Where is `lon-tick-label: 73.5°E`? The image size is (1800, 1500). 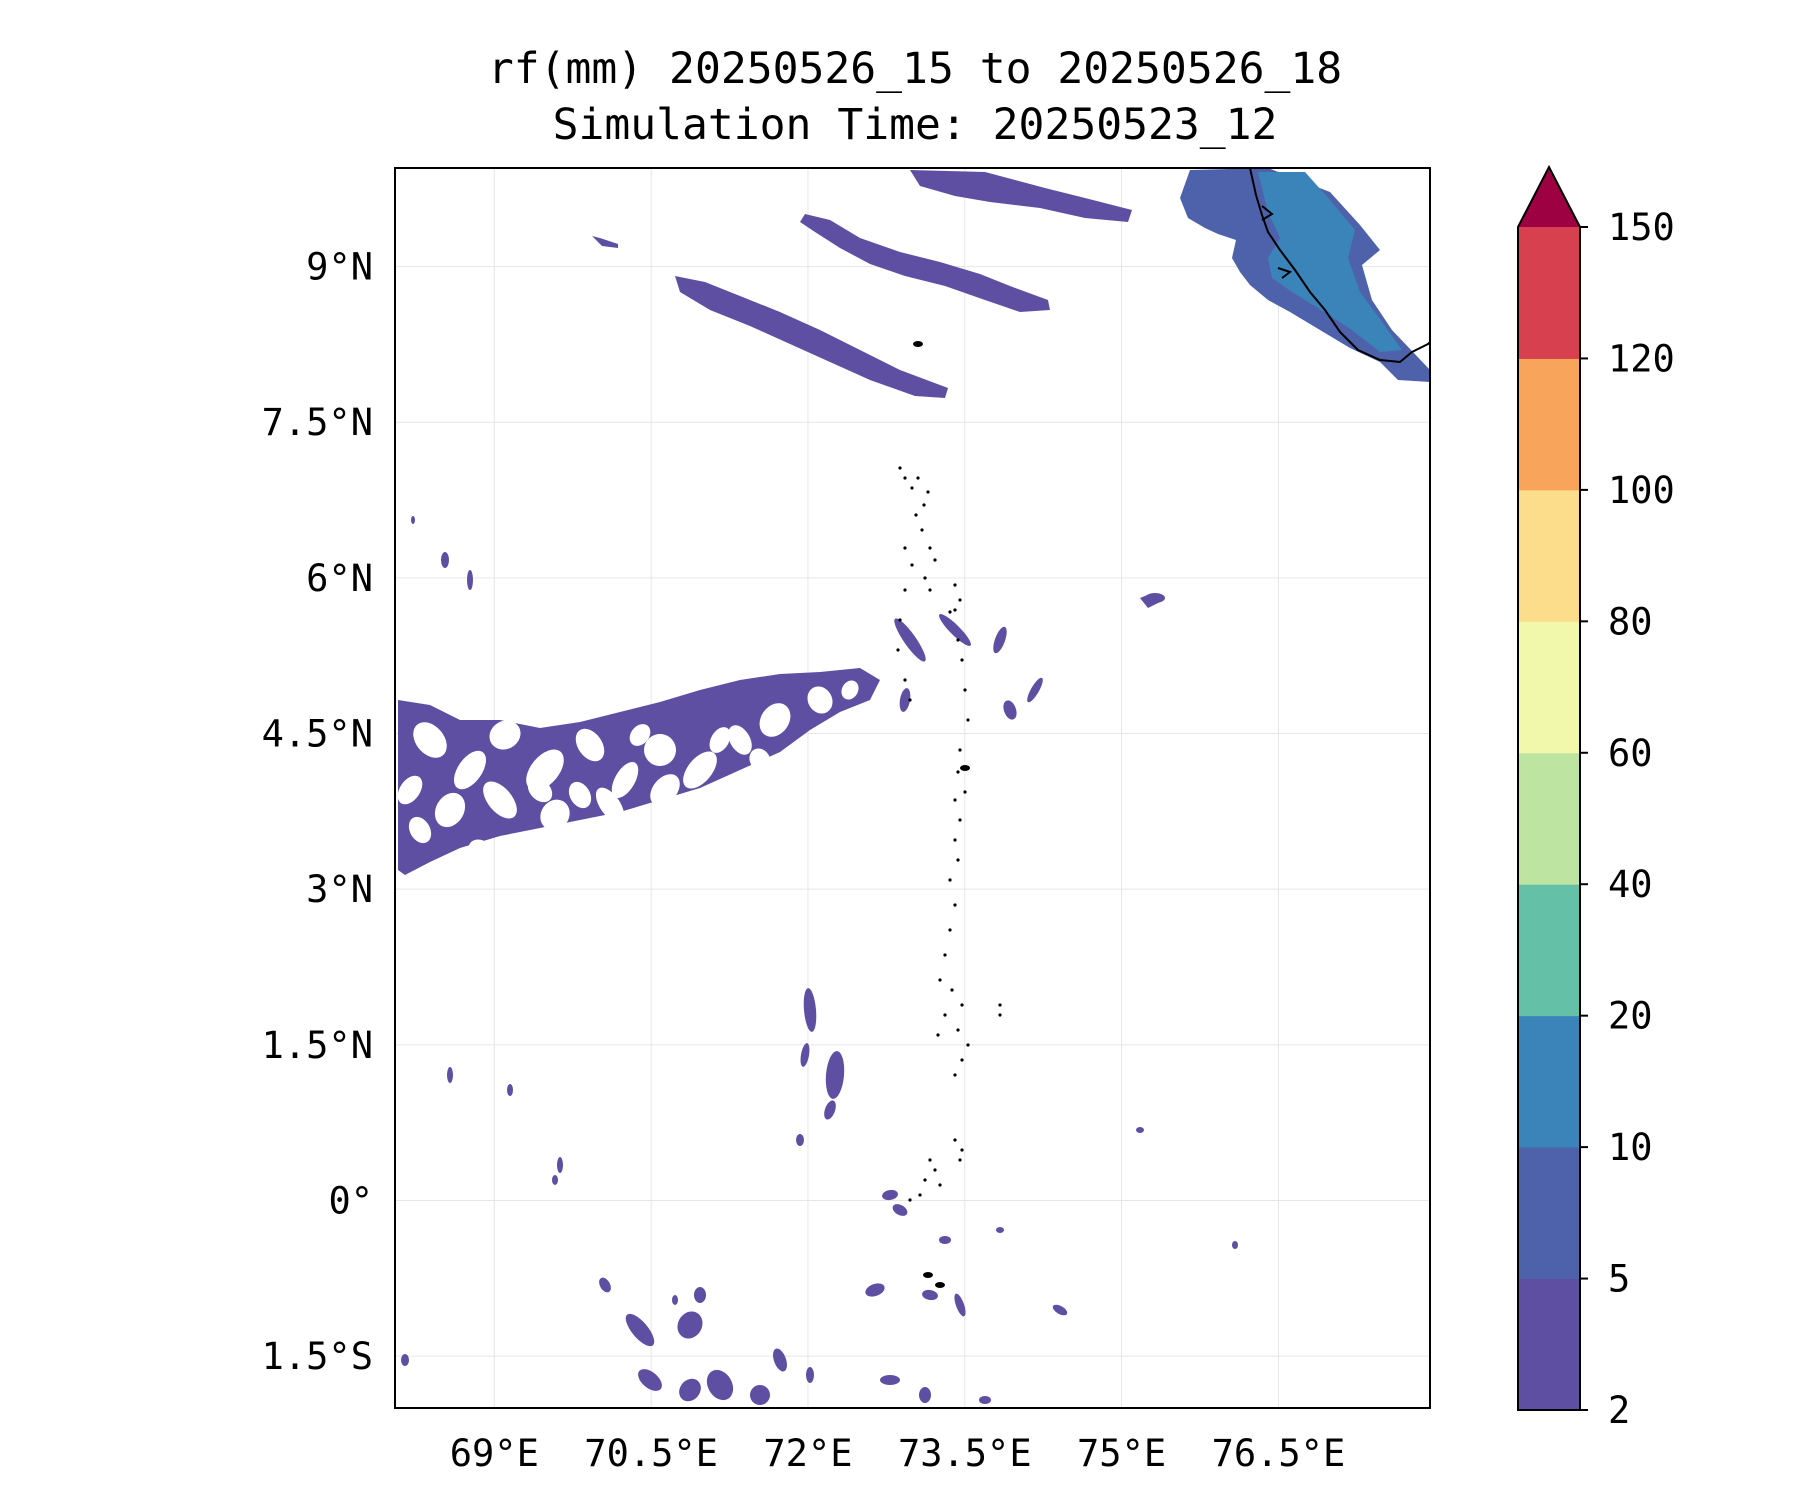
lon-tick-label: 73.5°E is located at coordinates (965, 1453).